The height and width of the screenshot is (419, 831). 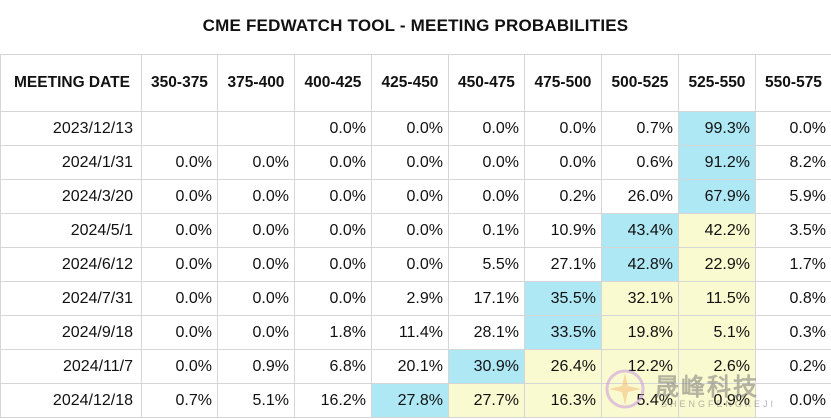 I want to click on probability-cell: 0.1%, so click(x=486, y=230).